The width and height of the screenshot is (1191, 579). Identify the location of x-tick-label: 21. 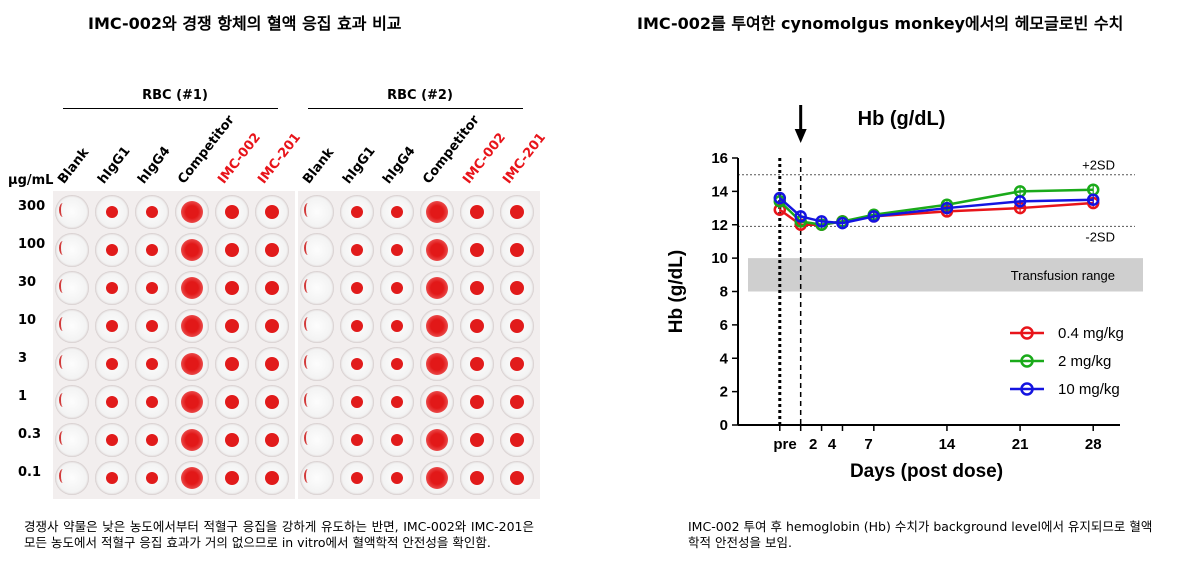
(1020, 444).